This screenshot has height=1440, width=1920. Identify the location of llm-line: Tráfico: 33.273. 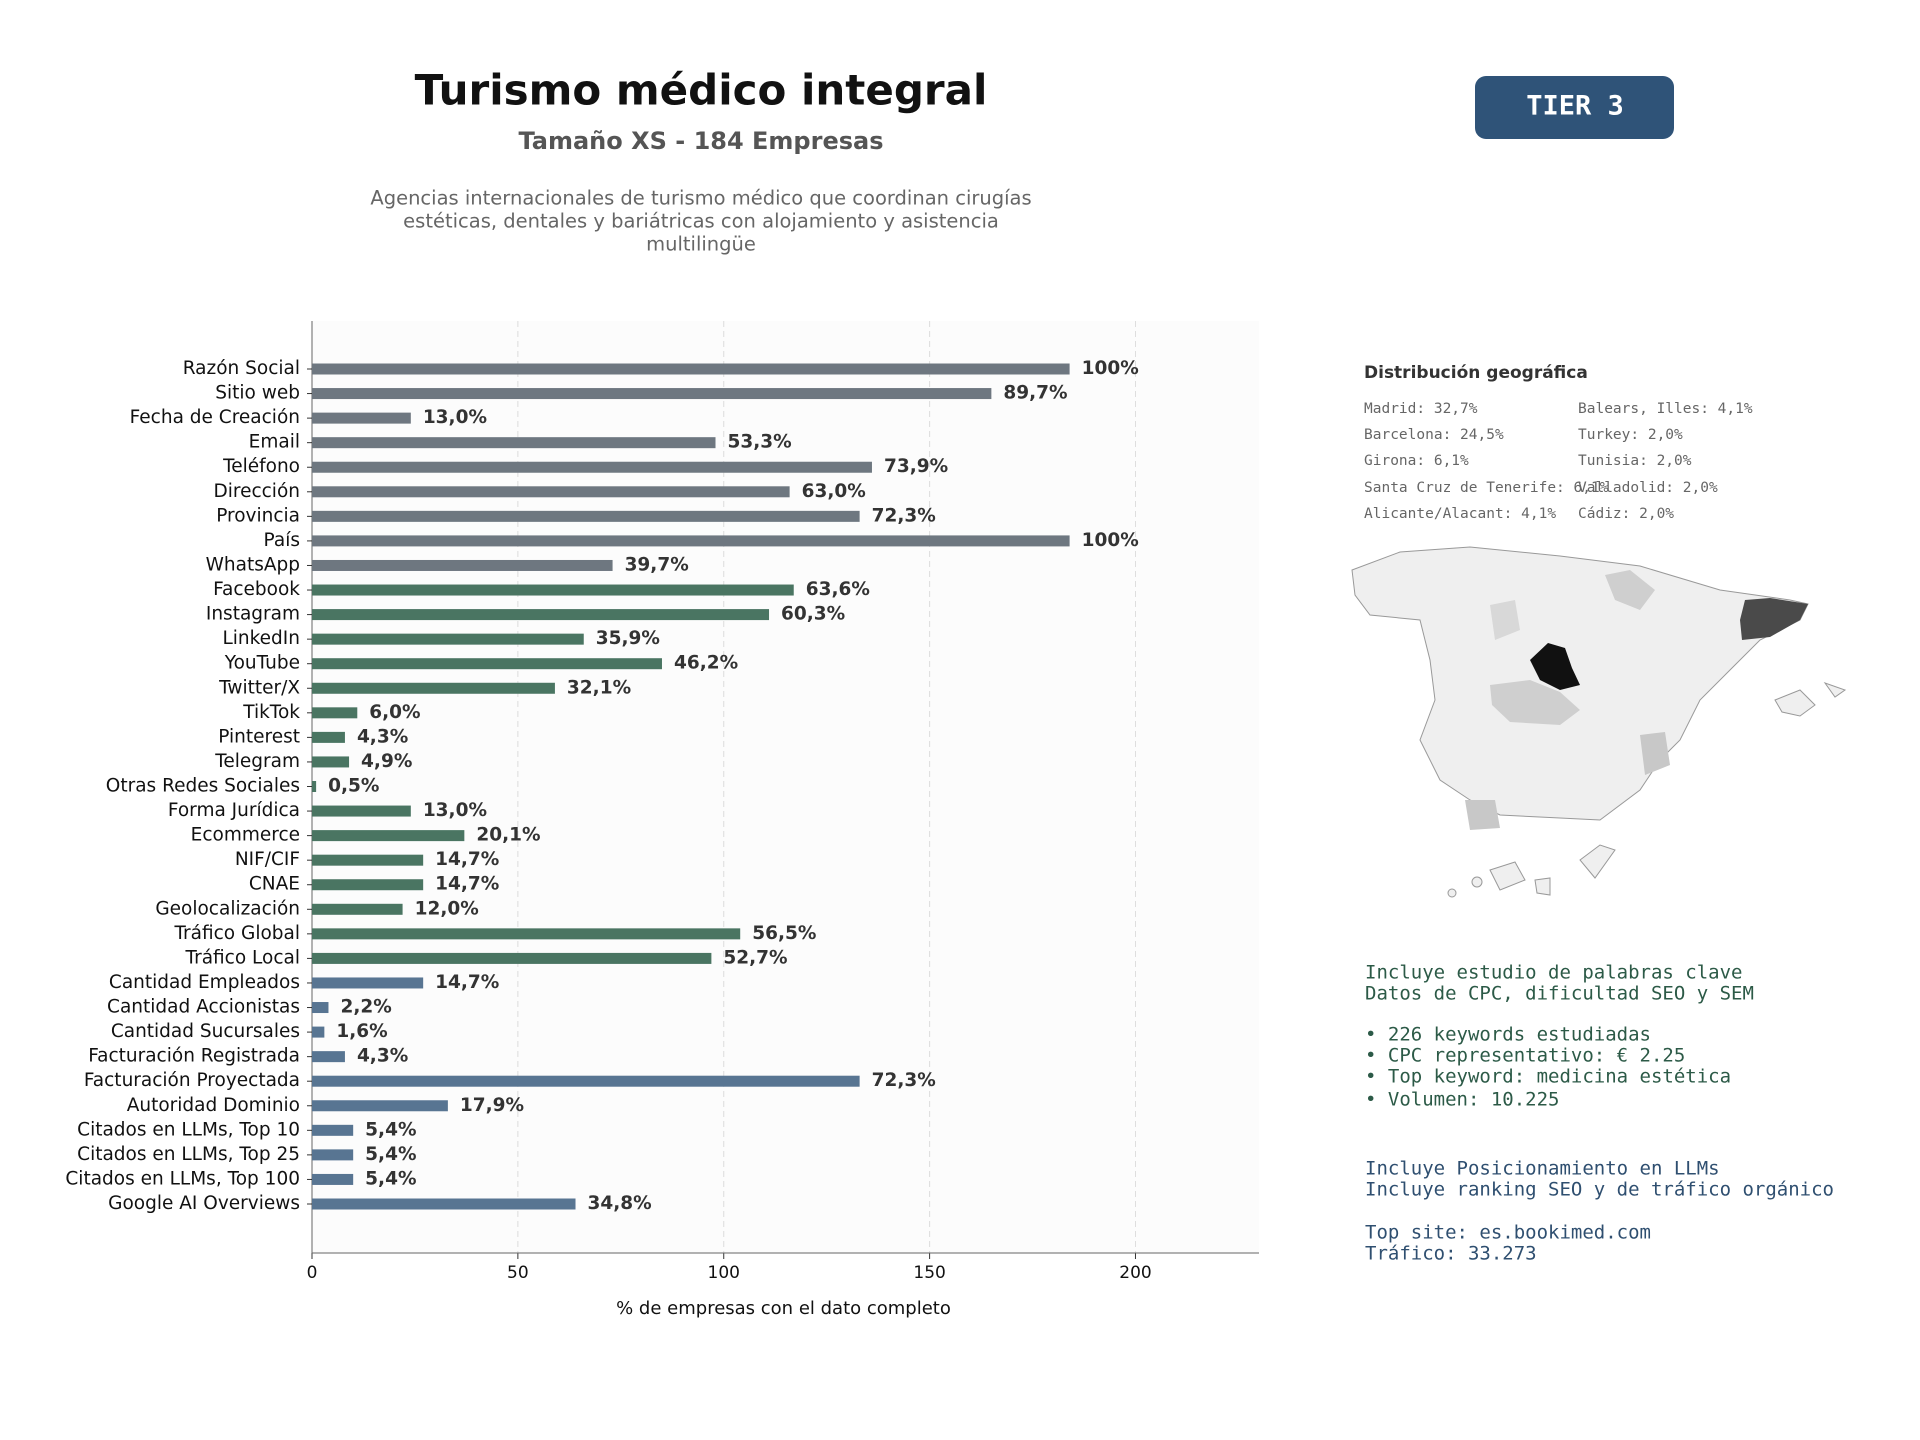
(1451, 1254).